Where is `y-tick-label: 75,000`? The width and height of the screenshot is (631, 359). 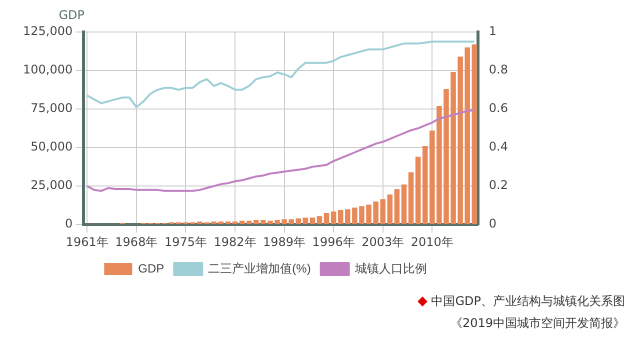 y-tick-label: 75,000 is located at coordinates (51, 108).